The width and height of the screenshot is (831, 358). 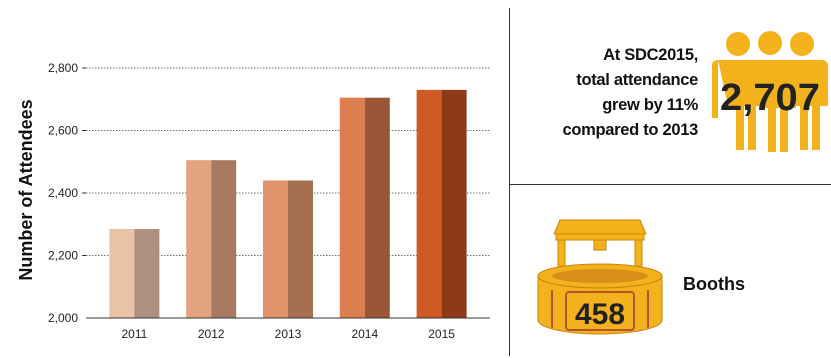 I want to click on x-tick-labels: 2011 2012 2013 2014 2015, so click(x=288, y=334).